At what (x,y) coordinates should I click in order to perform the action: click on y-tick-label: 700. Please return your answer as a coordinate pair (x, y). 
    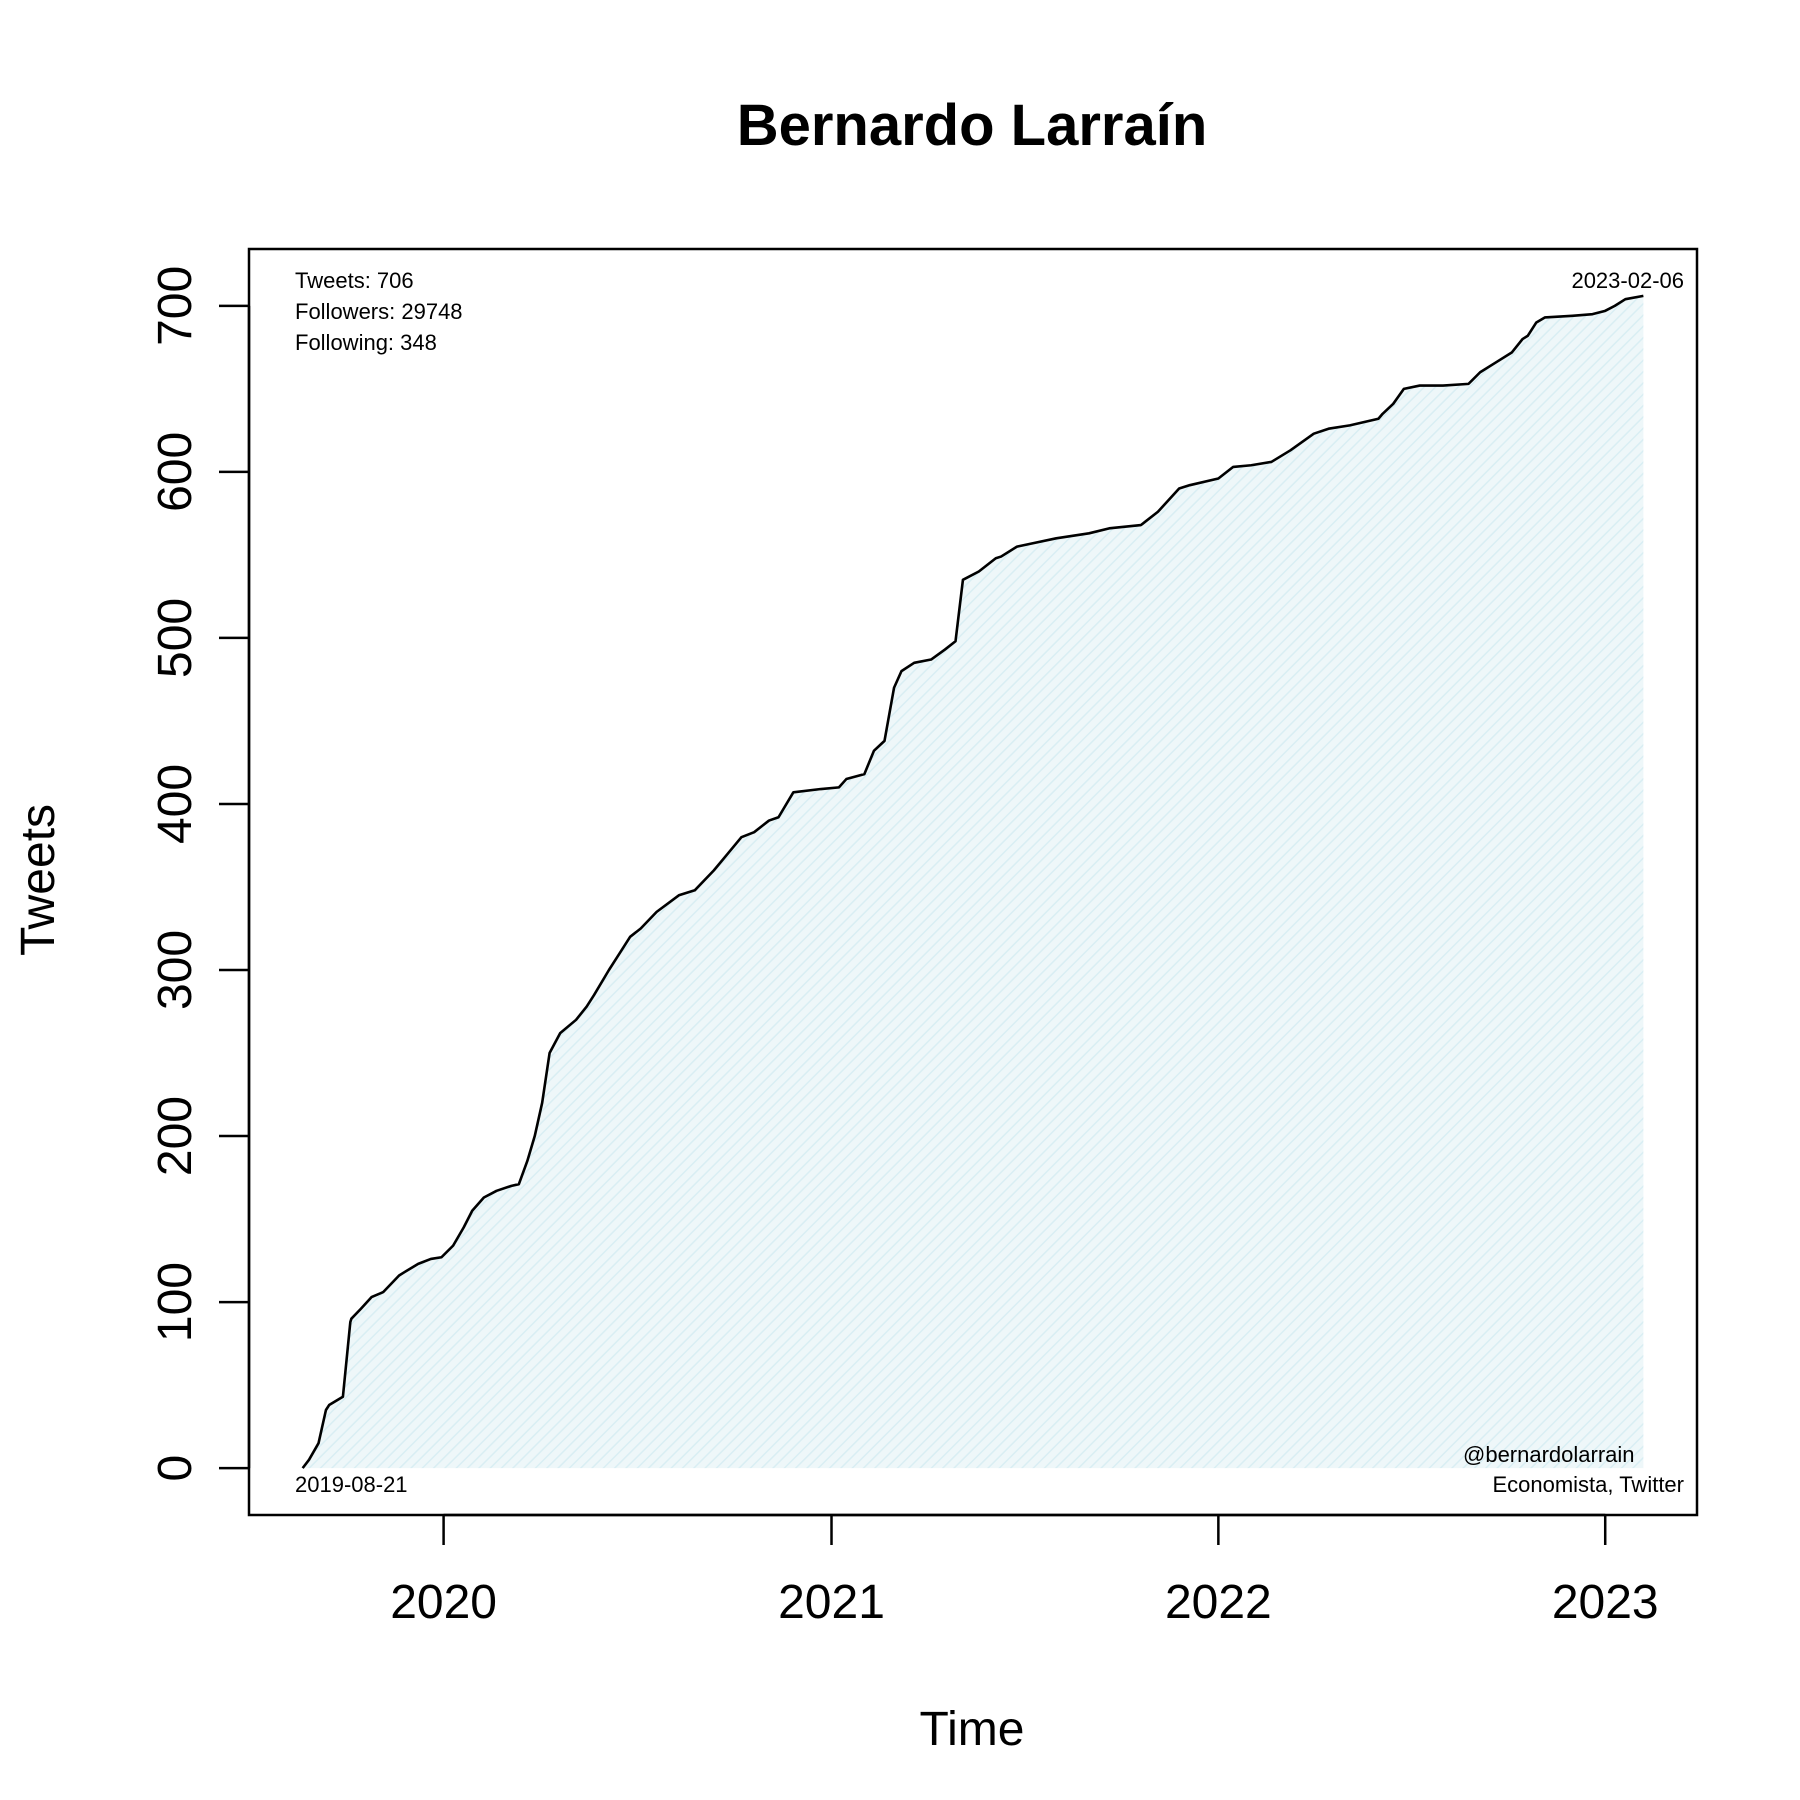
    Looking at the image, I should click on (175, 306).